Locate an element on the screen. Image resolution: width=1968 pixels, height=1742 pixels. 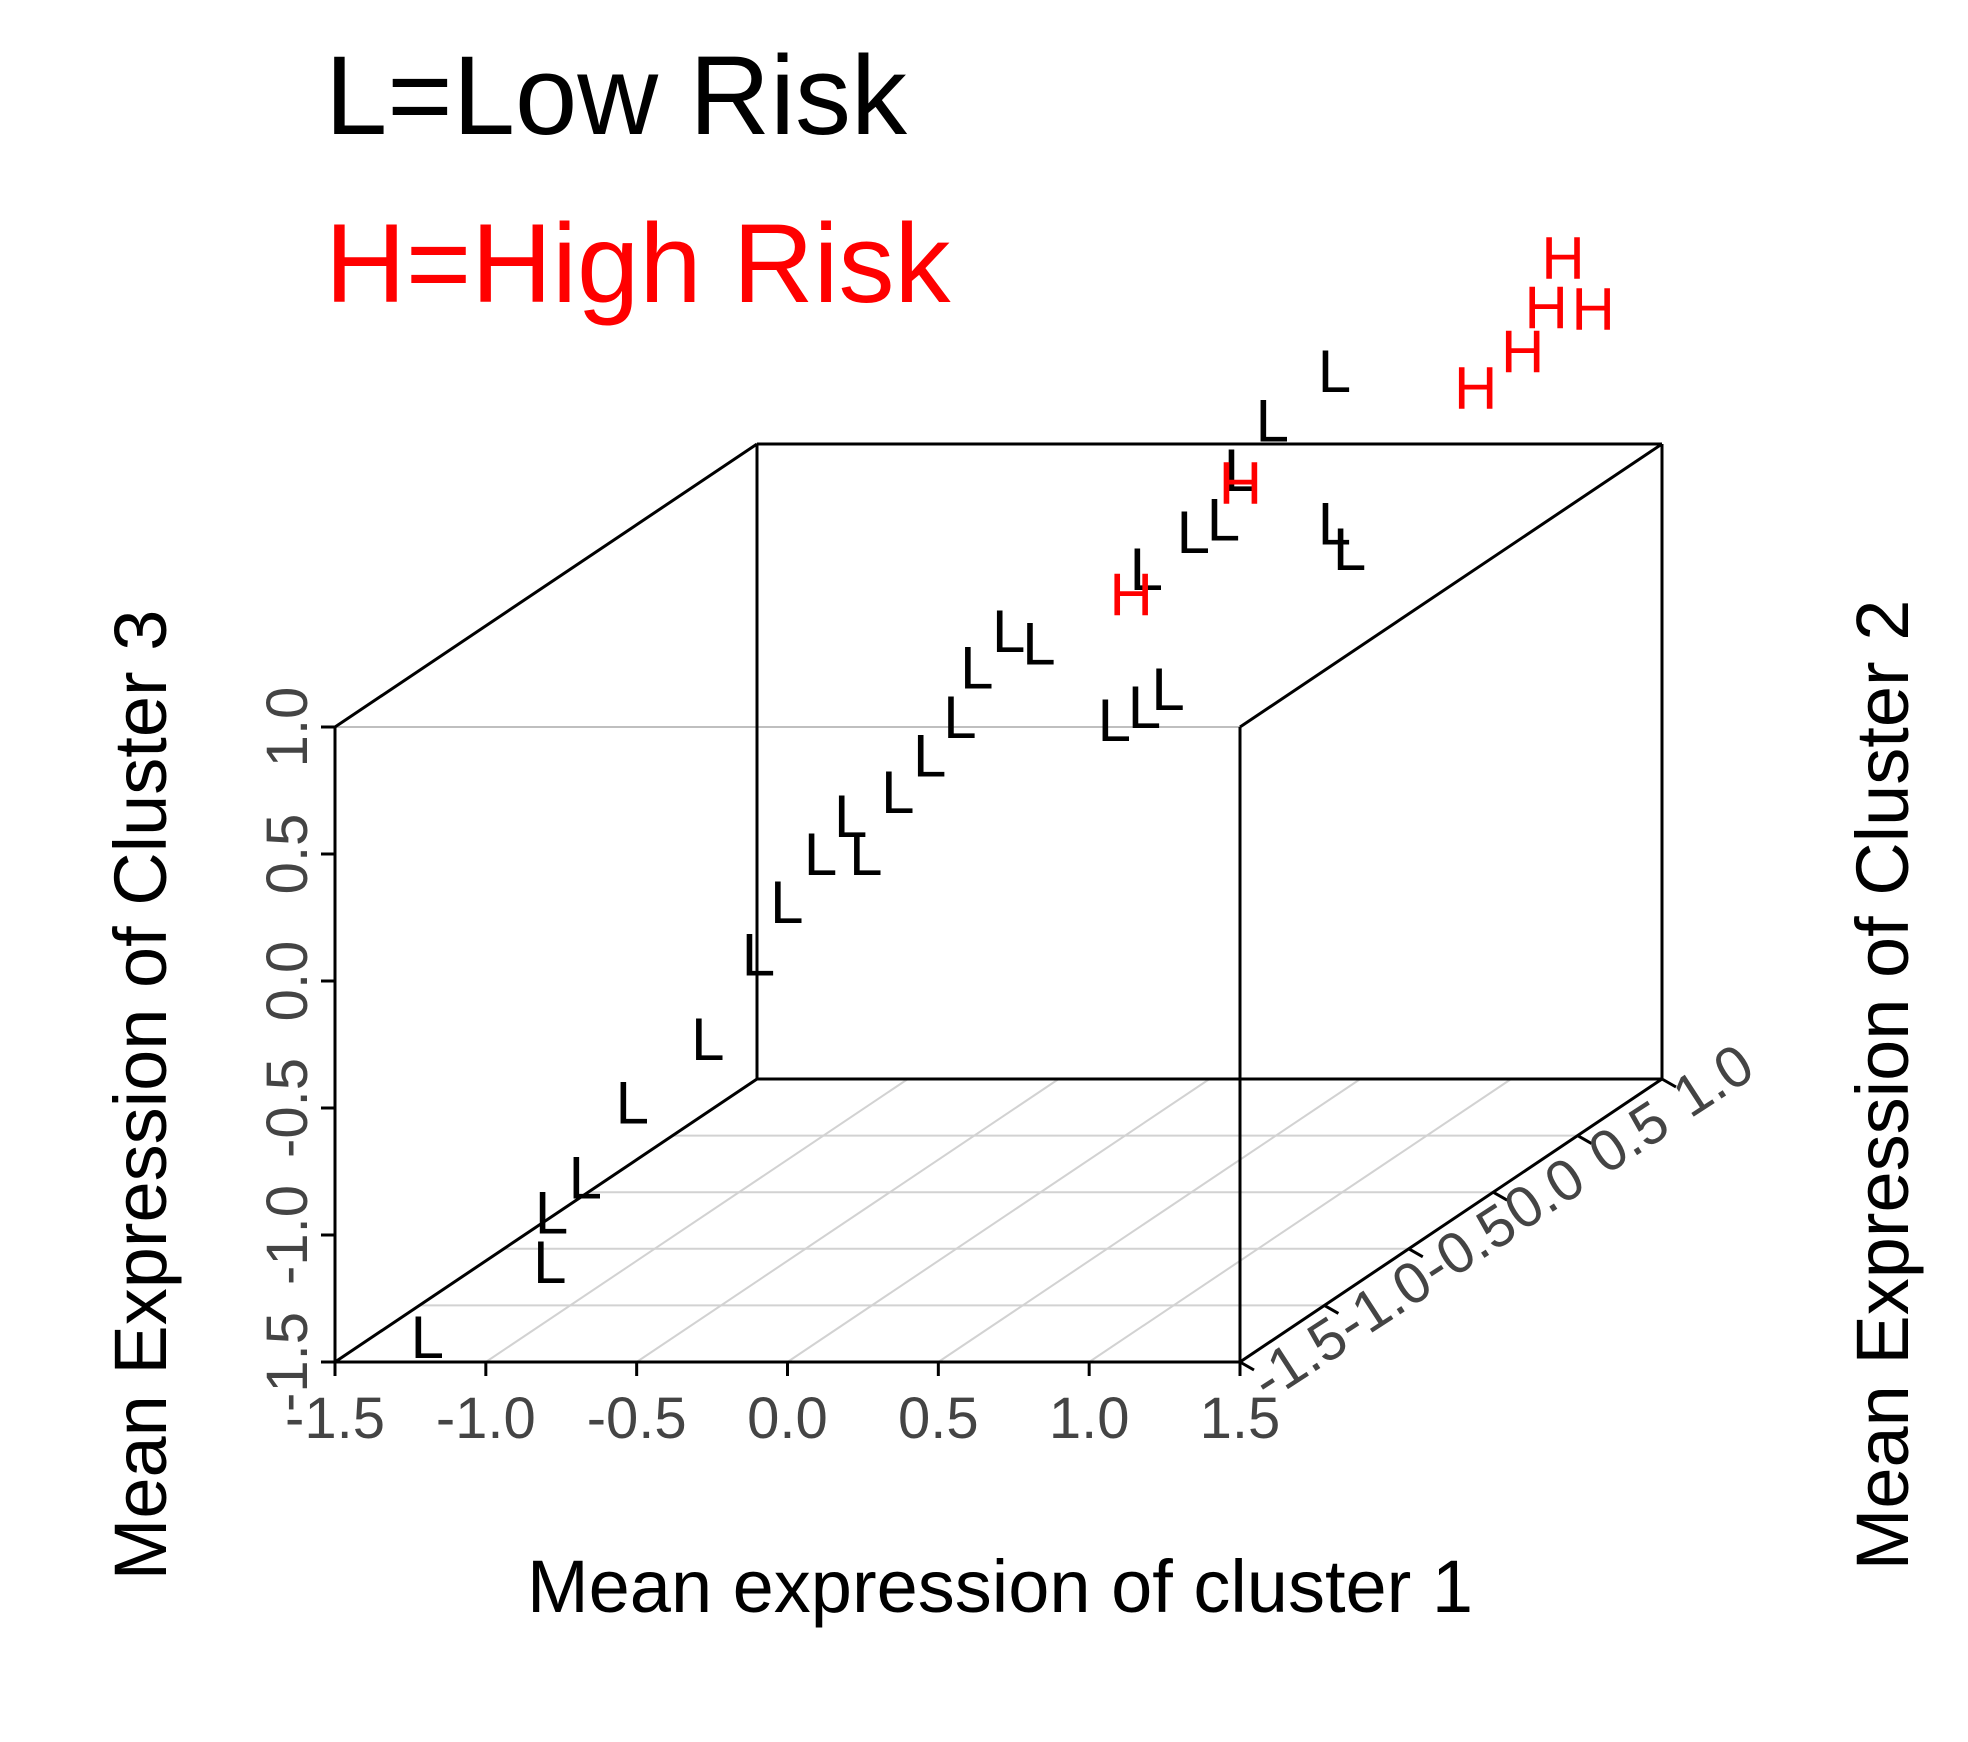
x-axis-title: Mean expression of cluster 1 is located at coordinates (1000, 1586).